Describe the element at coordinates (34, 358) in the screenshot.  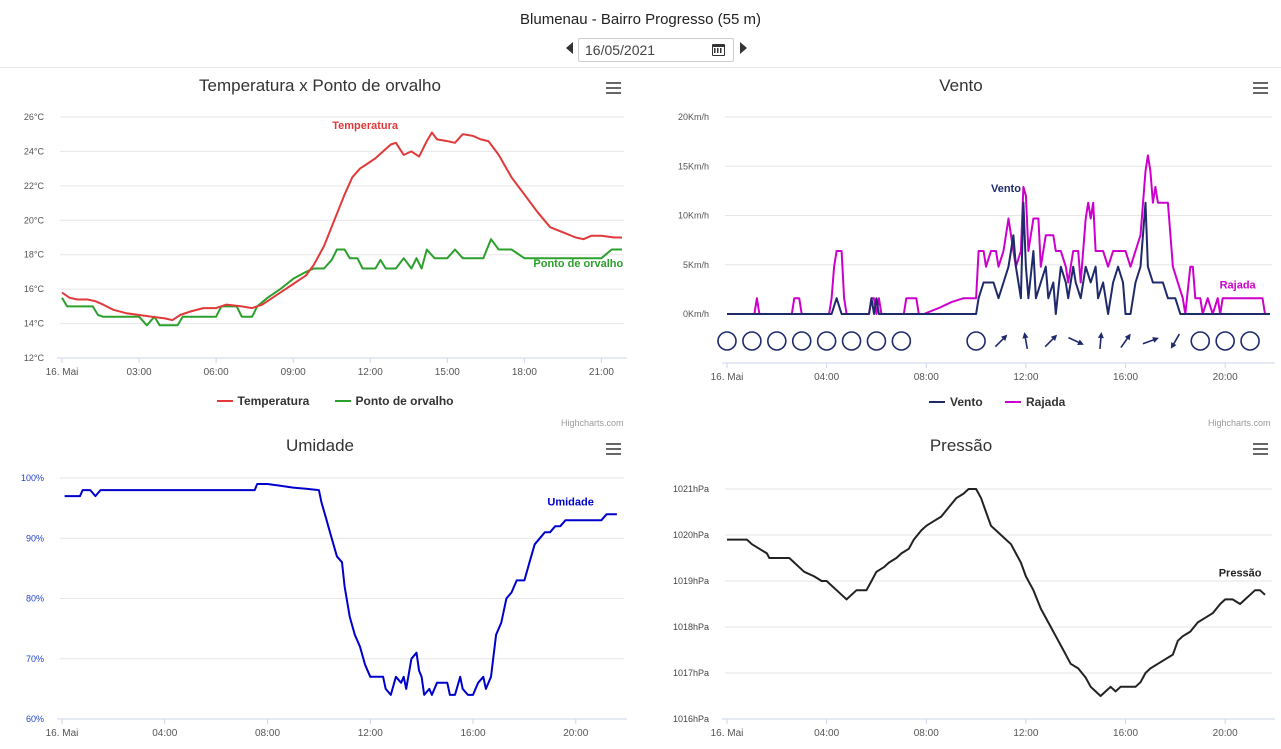
I see `y-tick-label: 12°C` at that location.